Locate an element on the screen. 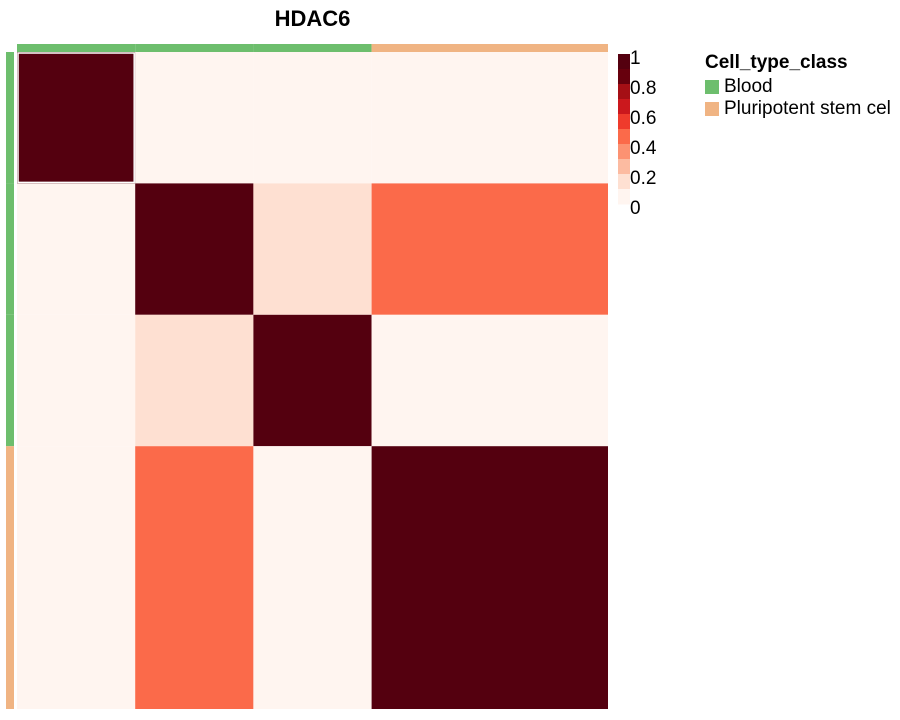  colorbar-tick-5: 0 is located at coordinates (635, 208).